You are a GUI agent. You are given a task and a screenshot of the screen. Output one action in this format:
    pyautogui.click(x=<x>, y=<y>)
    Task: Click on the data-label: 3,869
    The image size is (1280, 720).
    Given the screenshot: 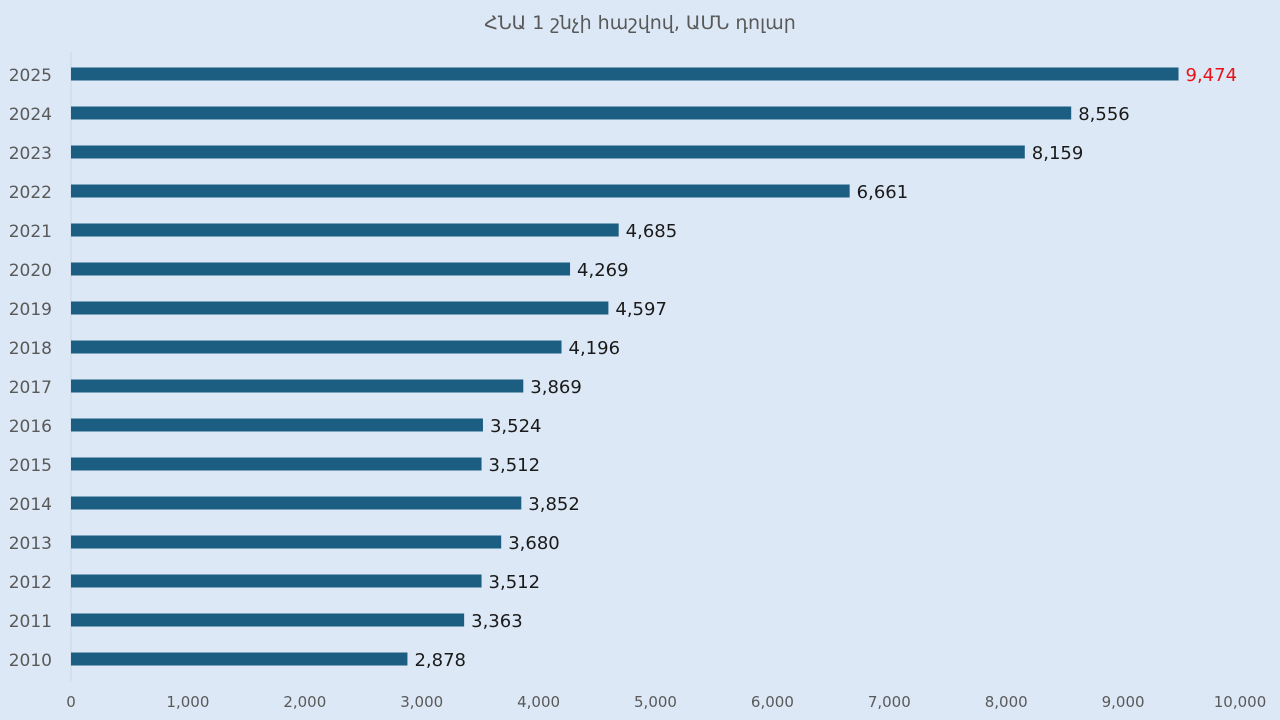 What is the action you would take?
    pyautogui.click(x=556, y=387)
    